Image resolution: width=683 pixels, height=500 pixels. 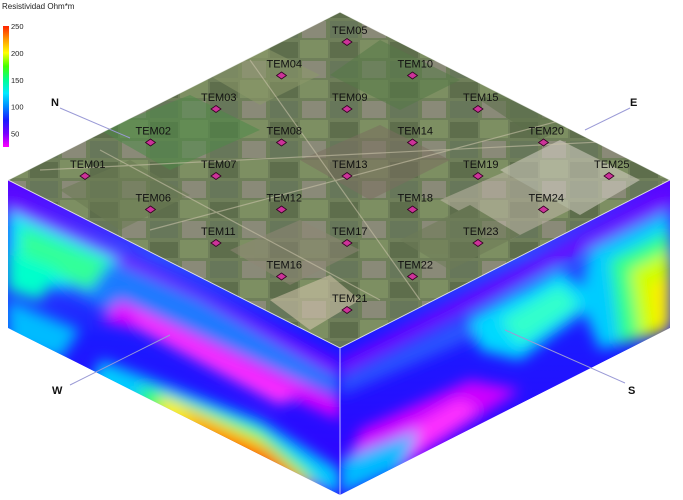 I want to click on colorbar-tick-label: 100, so click(x=17, y=107).